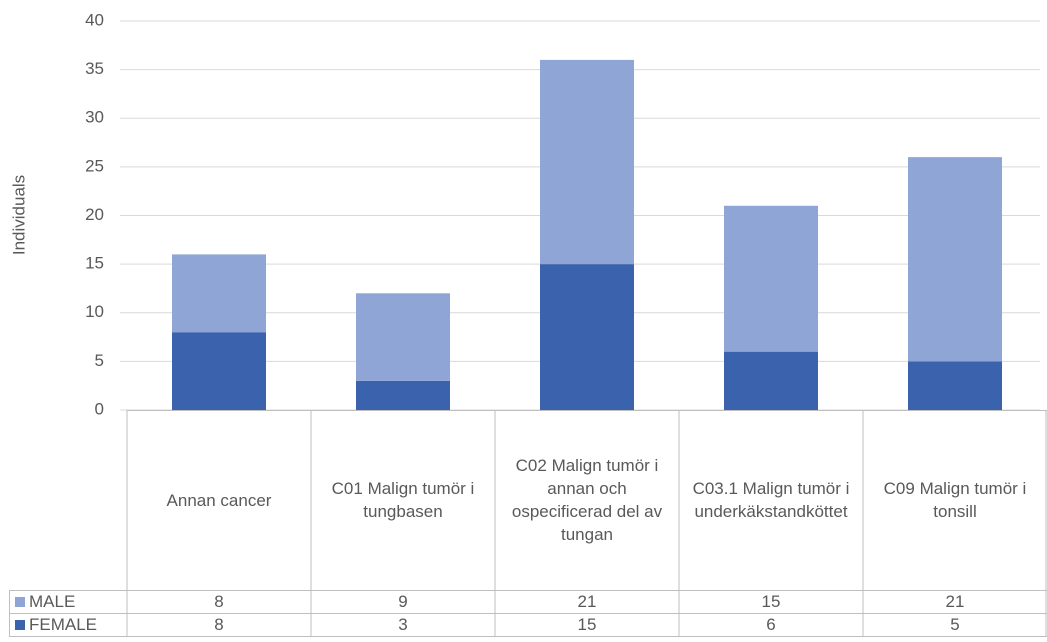  I want to click on y-tick-label: 15, so click(94, 263).